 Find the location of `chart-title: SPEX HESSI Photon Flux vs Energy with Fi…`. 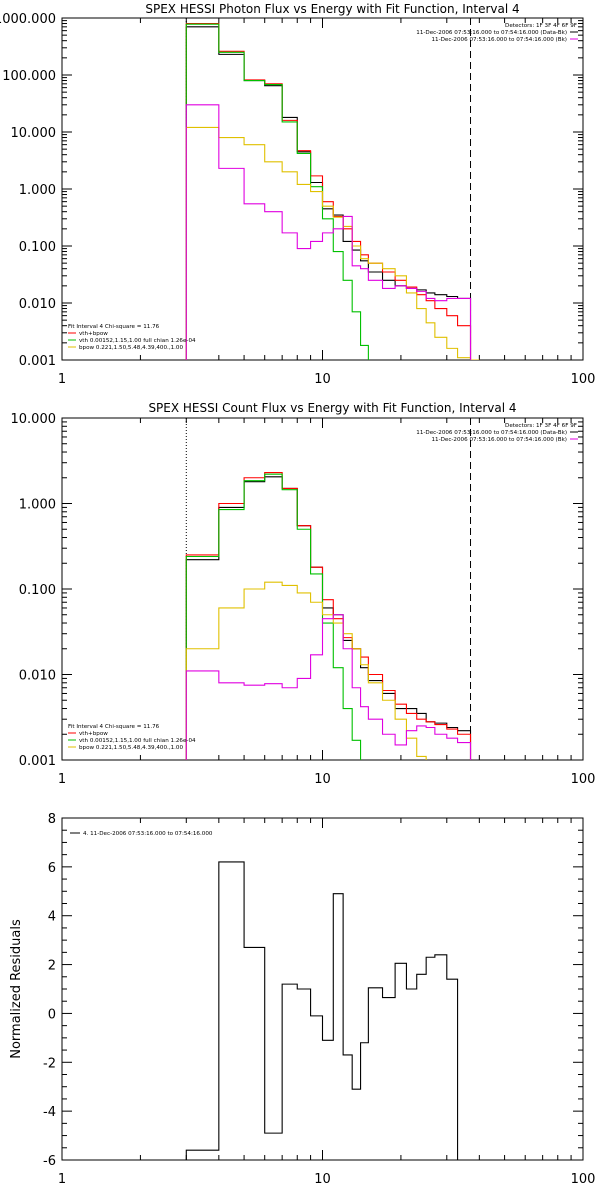

chart-title: SPEX HESSI Photon Flux vs Energy with Fi… is located at coordinates (332, 9).